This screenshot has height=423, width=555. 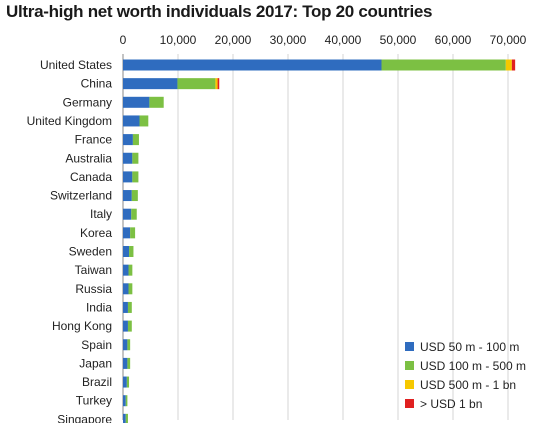 I want to click on legend-item-usd-100m-500m: USD 100 m - 500 m, so click(x=465, y=365).